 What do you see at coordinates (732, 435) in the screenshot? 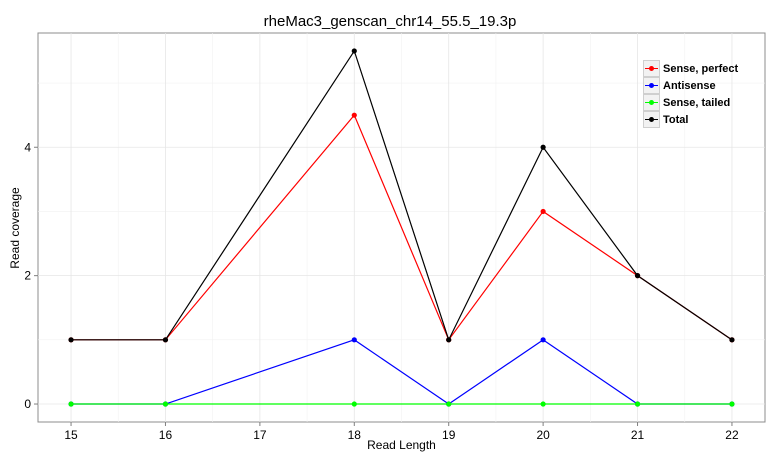
I see `x-tick-label: 22` at bounding box center [732, 435].